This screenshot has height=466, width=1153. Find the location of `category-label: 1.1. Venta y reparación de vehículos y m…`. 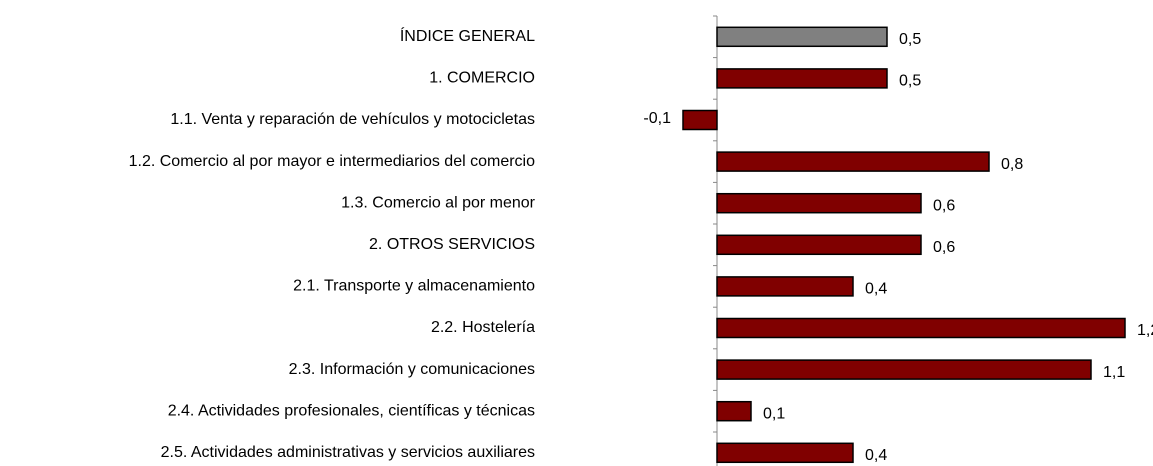

category-label: 1.1. Venta y reparación de vehículos y m… is located at coordinates (352, 119).